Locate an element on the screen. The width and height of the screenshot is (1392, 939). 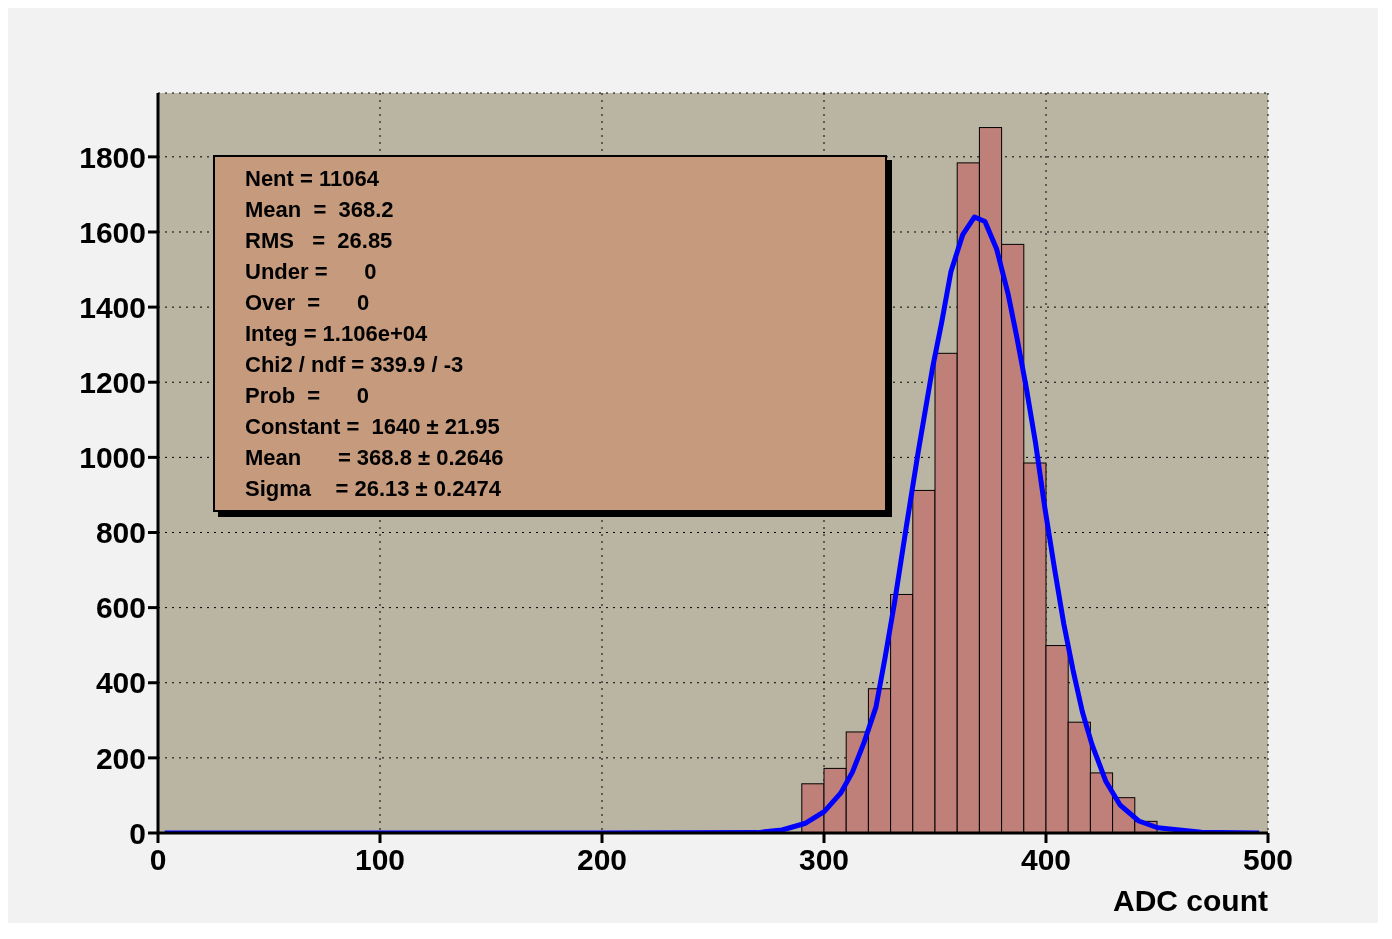
x-tick-label: 200 is located at coordinates (602, 860).